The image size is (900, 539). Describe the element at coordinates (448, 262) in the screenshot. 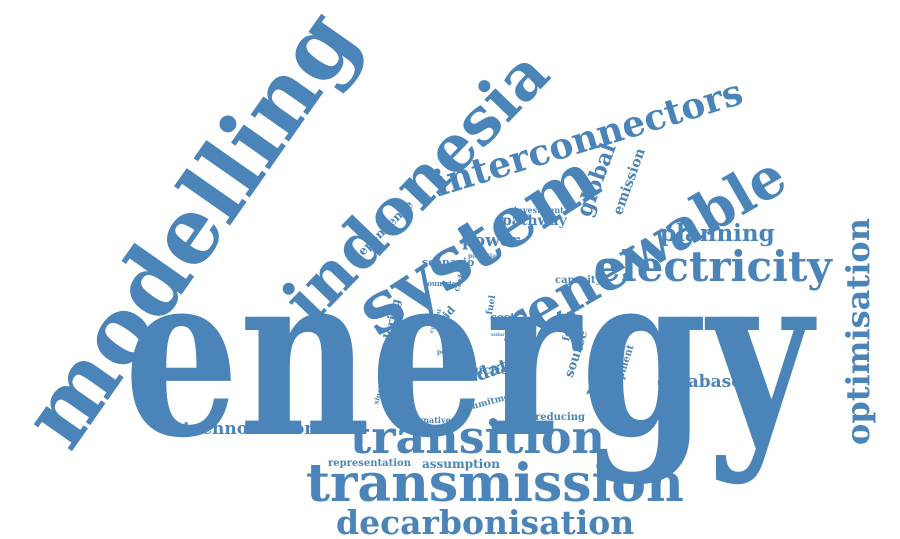

I see `word-scenario: scenario` at that location.